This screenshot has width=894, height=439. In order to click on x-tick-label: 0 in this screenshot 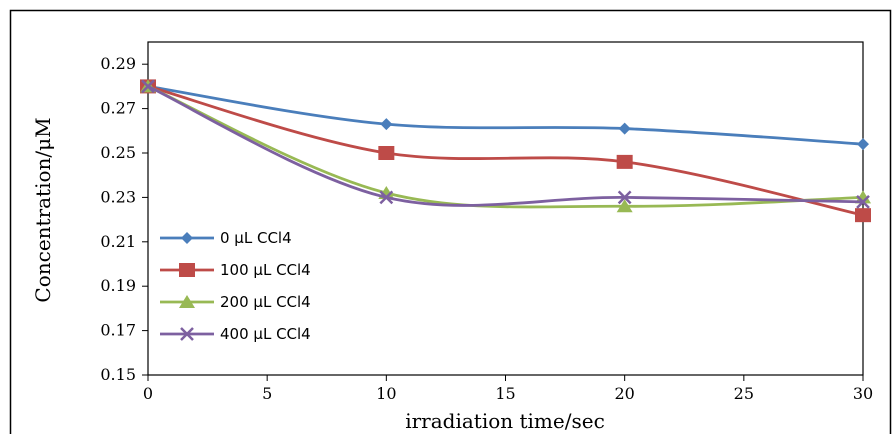, I will do `click(148, 393)`.